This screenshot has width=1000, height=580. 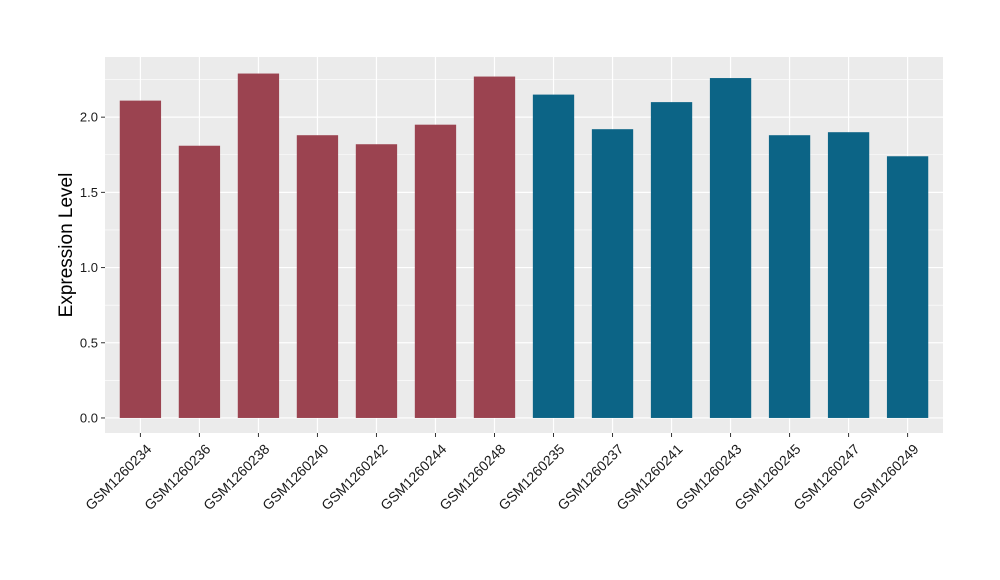 What do you see at coordinates (907, 287) in the screenshot?
I see `bar-GSM1260249` at bounding box center [907, 287].